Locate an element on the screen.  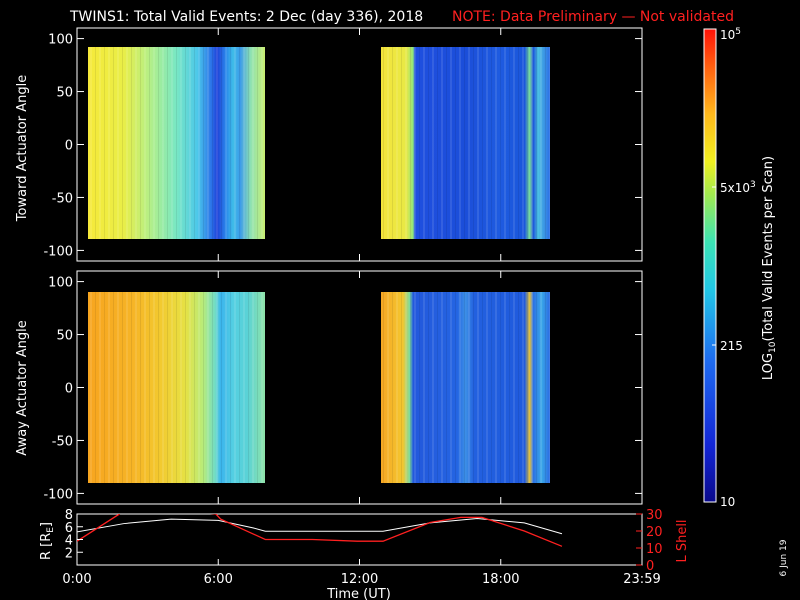
colorbar-tick-10-label: 10 is located at coordinates (727, 502).